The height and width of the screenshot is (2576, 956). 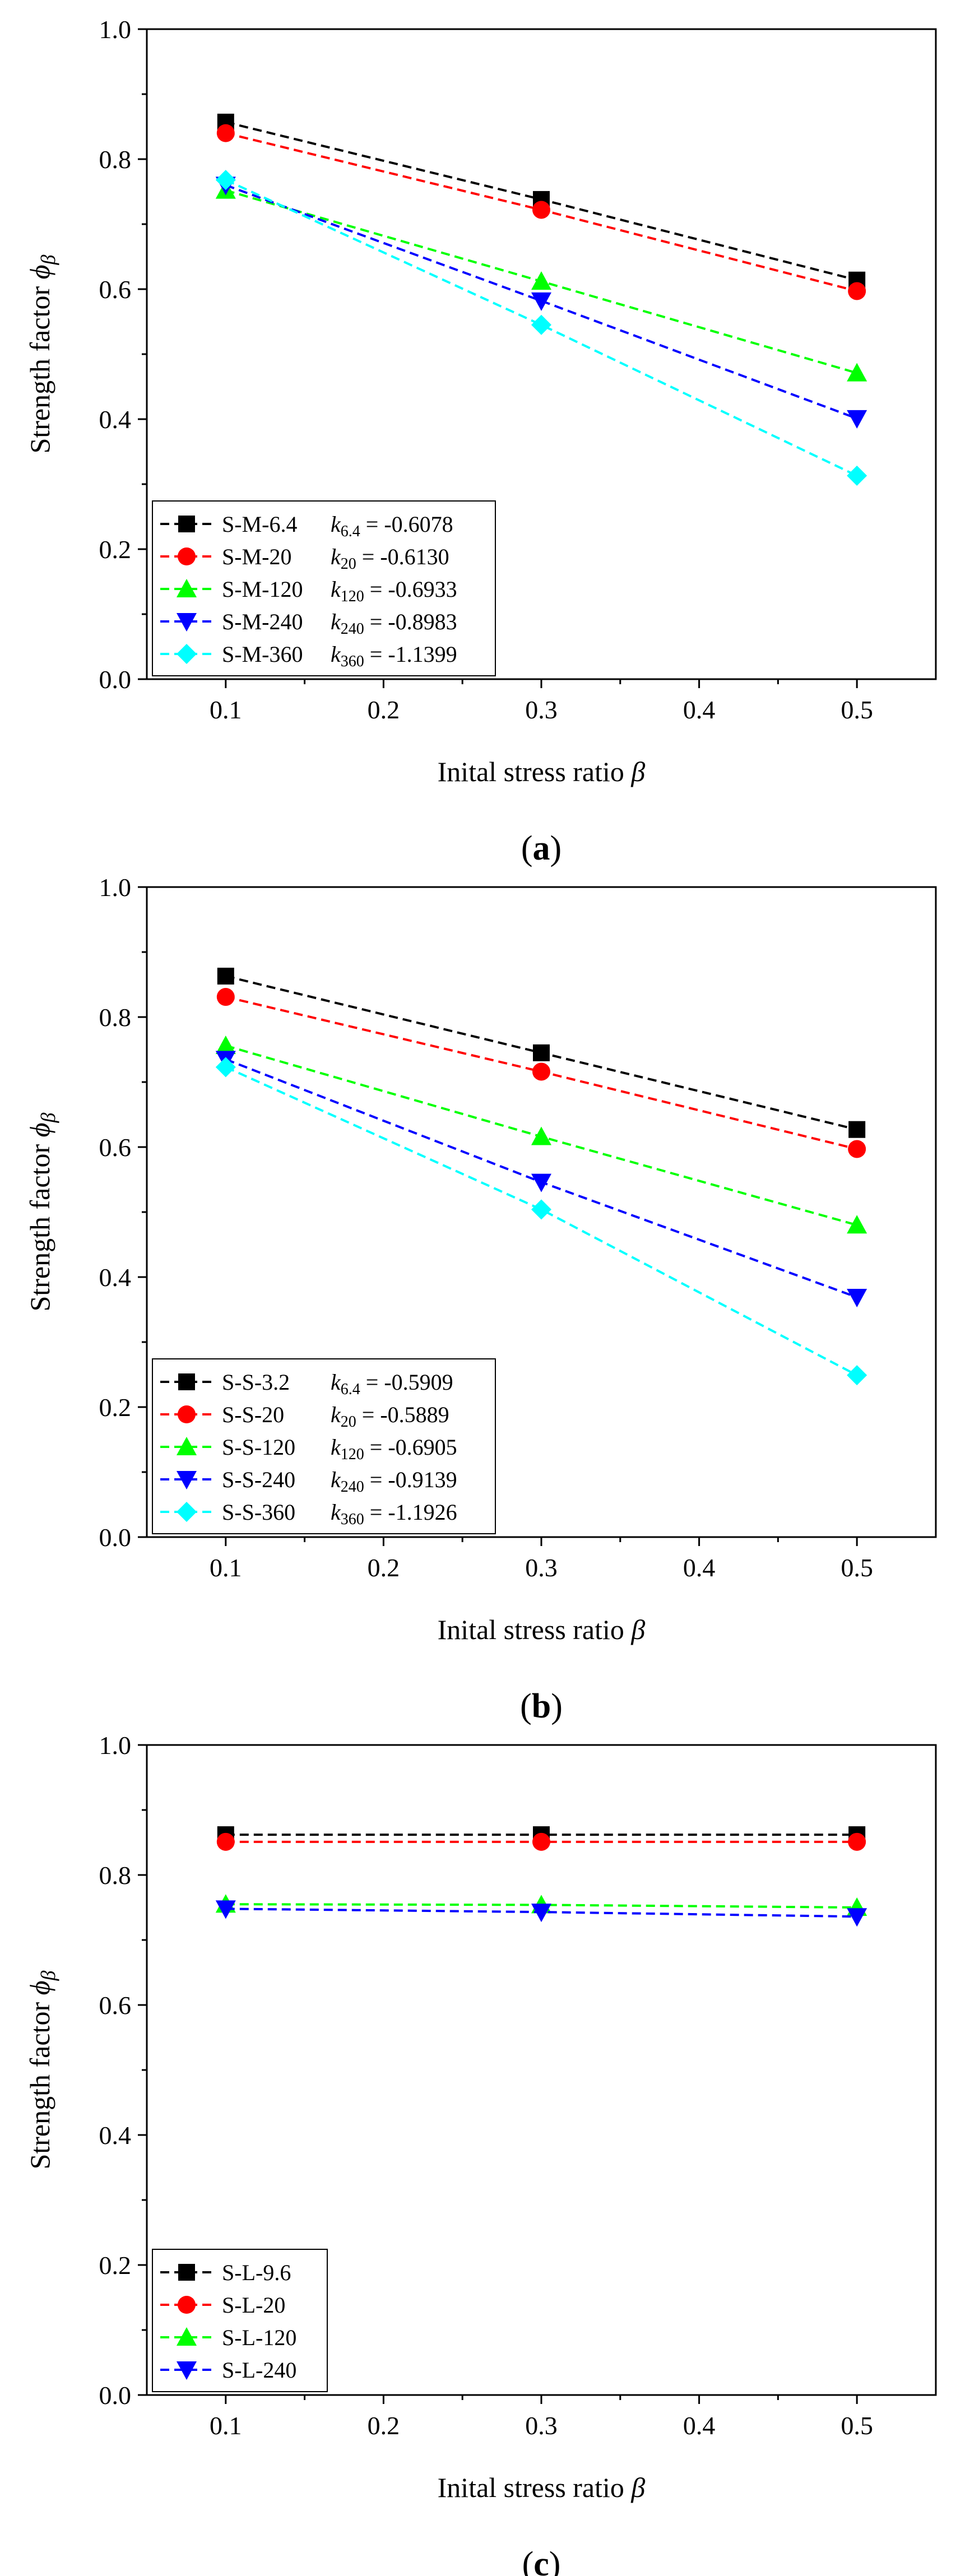 I want to click on legend-k-value: = -0.9139, so click(x=410, y=1479).